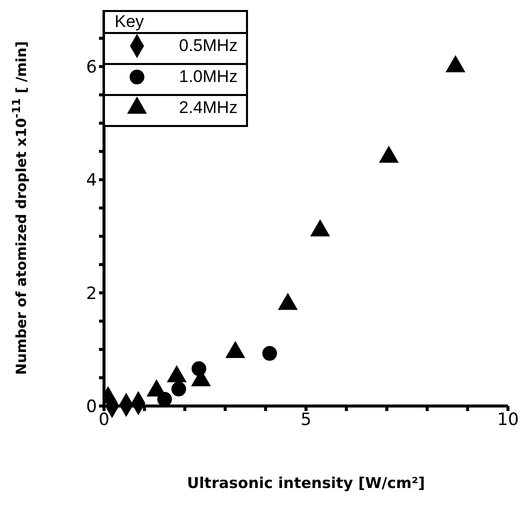 Image resolution: width=526 pixels, height=505 pixels. Describe the element at coordinates (208, 108) in the screenshot. I see `legend-label: 2.4MHz` at that location.